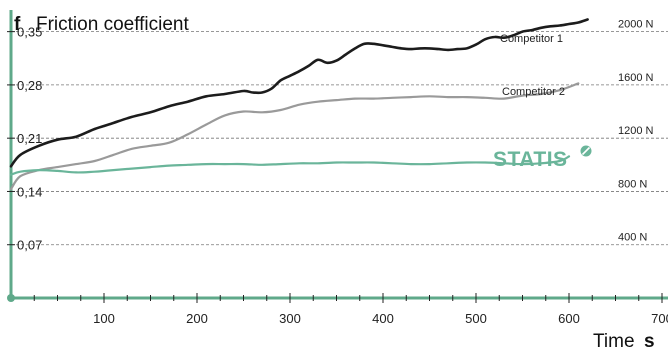 This screenshot has width=668, height=353. I want to click on statis-brand: STATIS, so click(542, 158).